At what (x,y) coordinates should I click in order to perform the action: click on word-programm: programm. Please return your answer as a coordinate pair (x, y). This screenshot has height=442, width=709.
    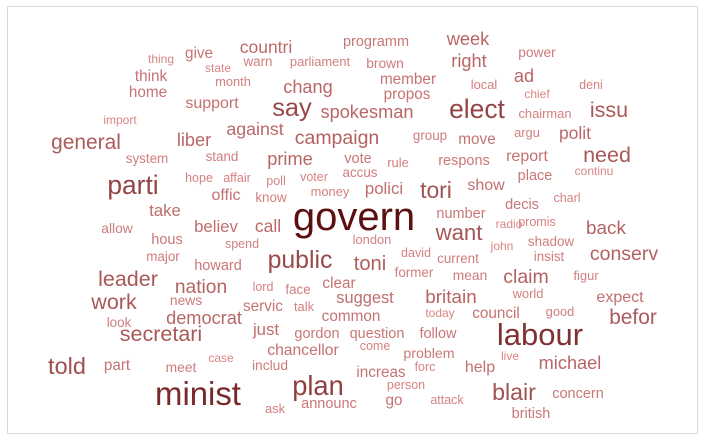
    Looking at the image, I should click on (376, 42).